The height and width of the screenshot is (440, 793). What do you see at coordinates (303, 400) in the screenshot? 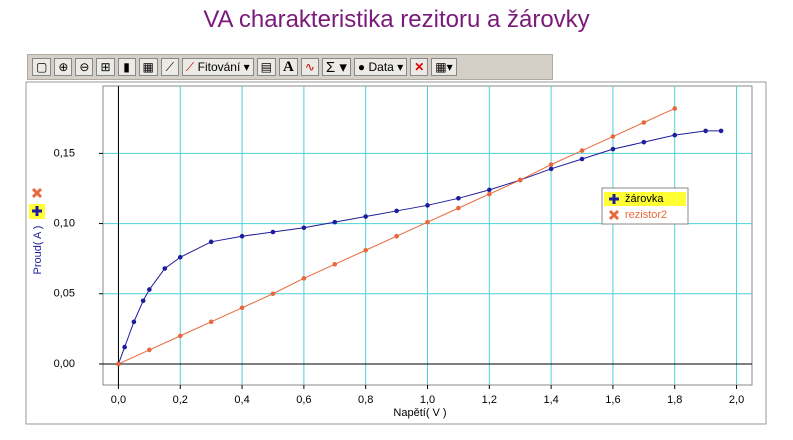
I see `x-tick-label: 0,6` at bounding box center [303, 400].